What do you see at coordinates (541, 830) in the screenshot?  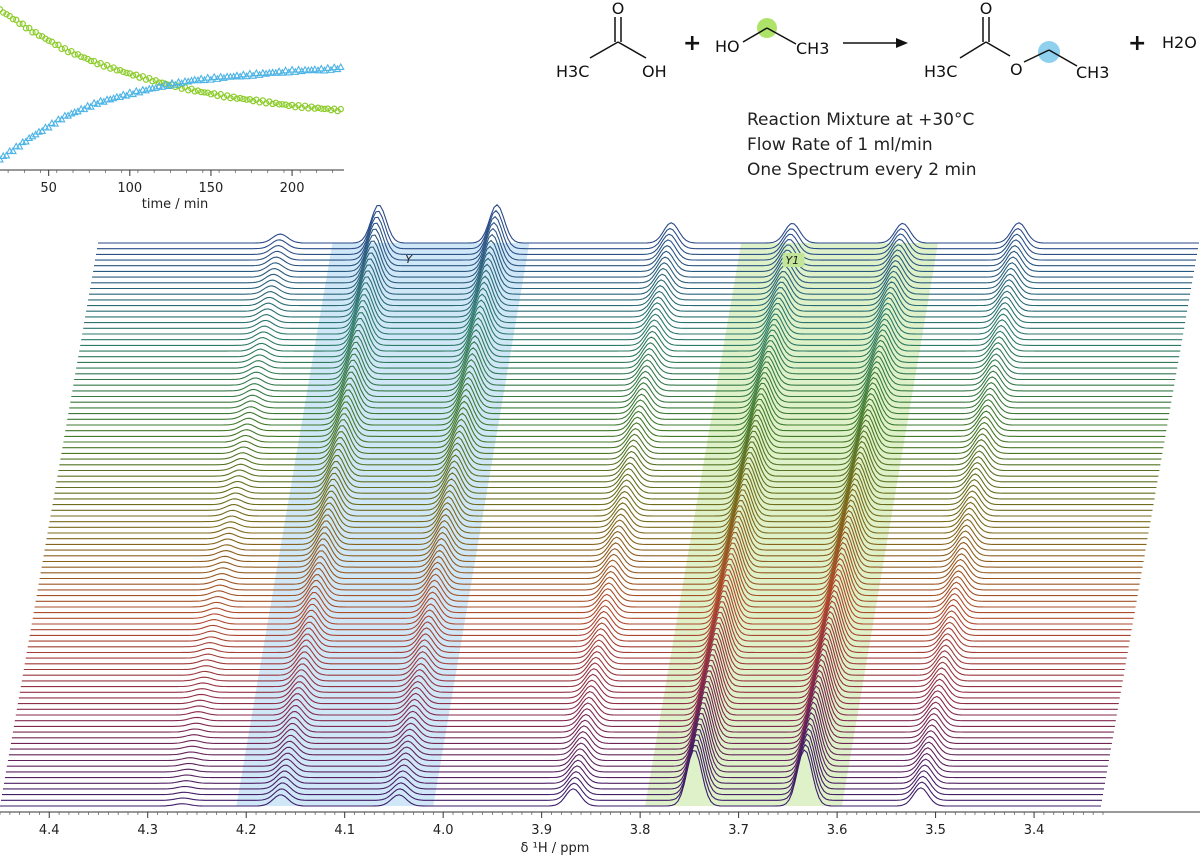 I see `ppm-tick-label: 3.9` at bounding box center [541, 830].